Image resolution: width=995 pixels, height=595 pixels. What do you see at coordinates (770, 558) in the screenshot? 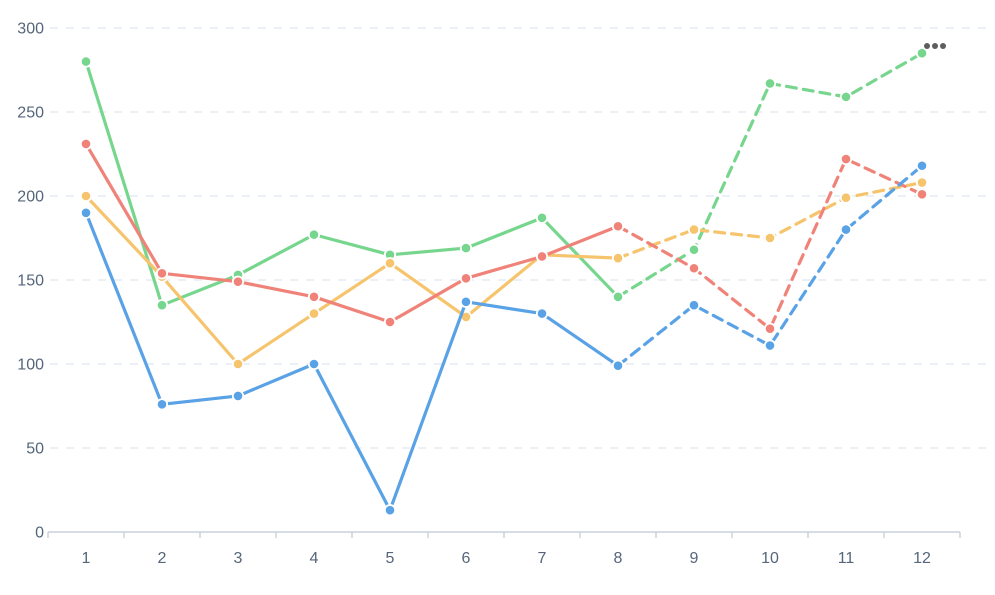
I see `x-axis-label: 10` at bounding box center [770, 558].